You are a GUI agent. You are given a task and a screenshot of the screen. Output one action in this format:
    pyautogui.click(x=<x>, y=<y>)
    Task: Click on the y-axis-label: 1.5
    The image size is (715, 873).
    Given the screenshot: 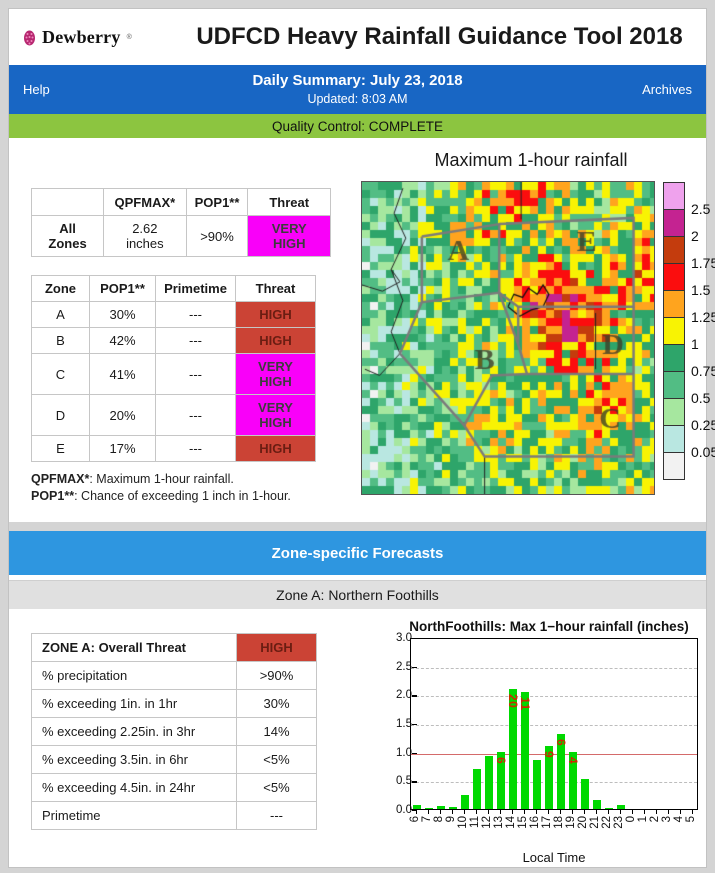 What is the action you would take?
    pyautogui.click(x=404, y=724)
    